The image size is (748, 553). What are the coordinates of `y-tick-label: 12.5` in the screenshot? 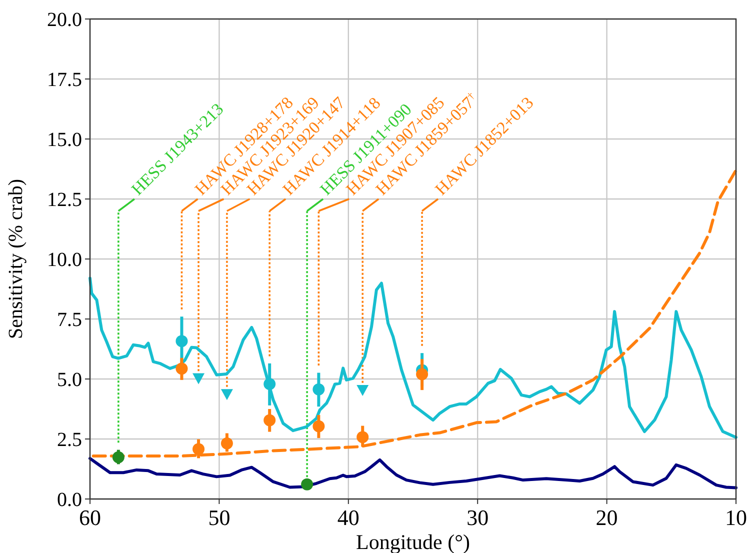 It's located at (64, 200).